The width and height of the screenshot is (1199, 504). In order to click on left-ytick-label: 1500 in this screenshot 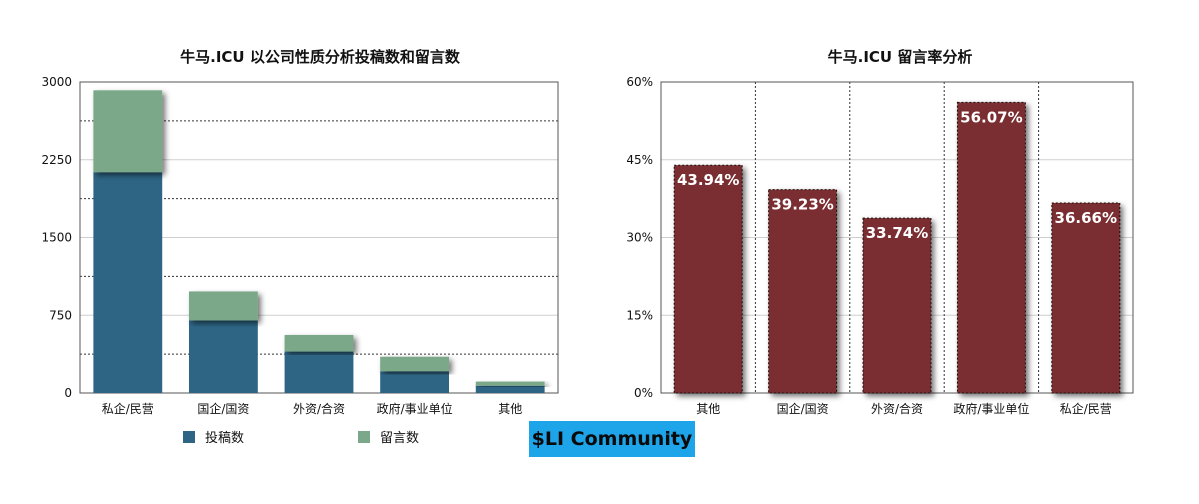, I will do `click(56, 238)`.